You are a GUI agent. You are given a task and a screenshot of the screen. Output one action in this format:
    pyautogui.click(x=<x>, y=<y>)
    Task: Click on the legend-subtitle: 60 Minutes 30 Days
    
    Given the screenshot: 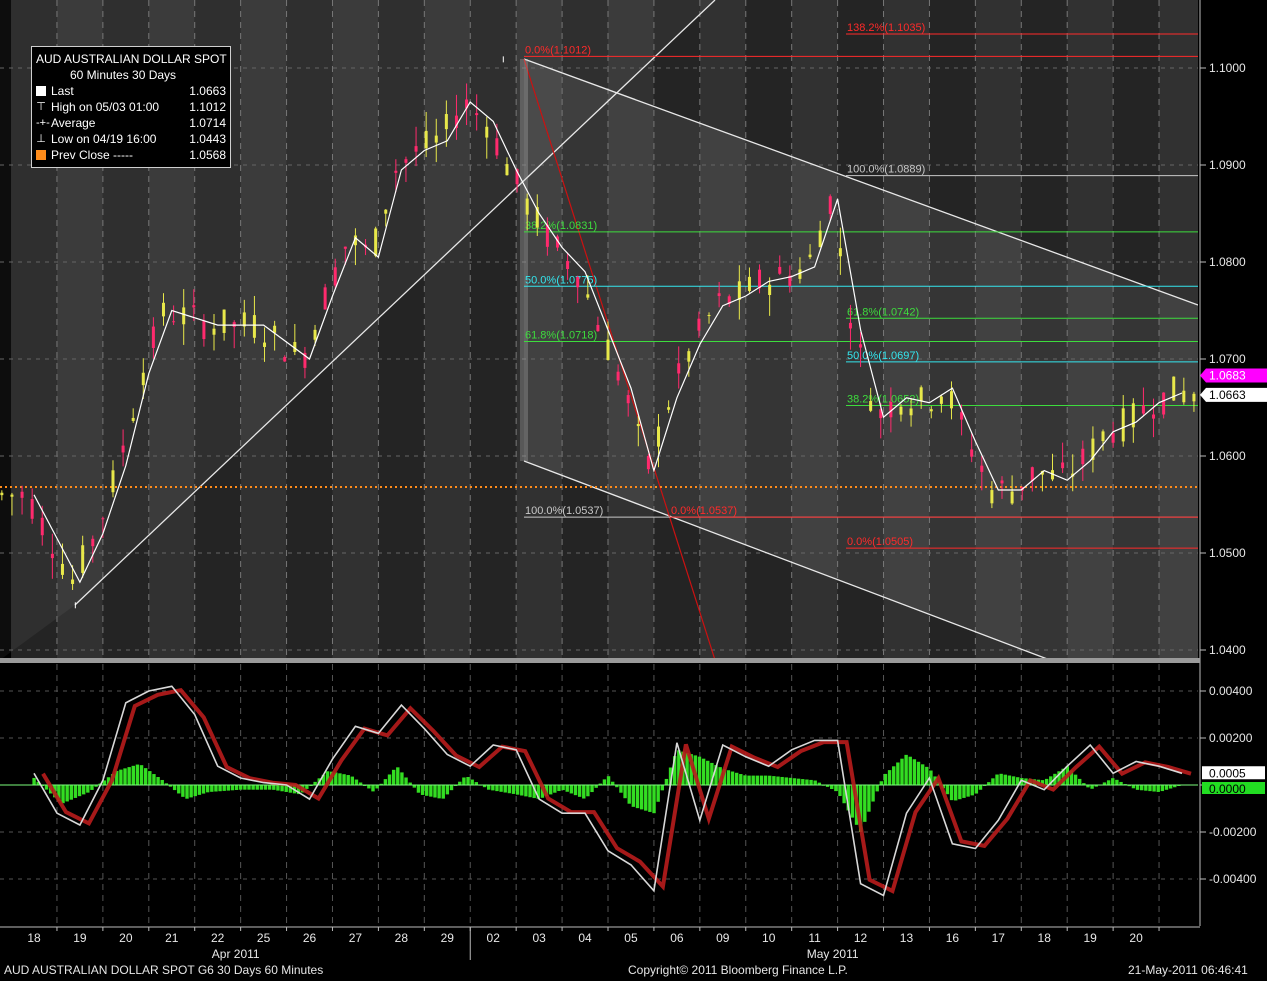 What is the action you would take?
    pyautogui.click(x=123, y=75)
    